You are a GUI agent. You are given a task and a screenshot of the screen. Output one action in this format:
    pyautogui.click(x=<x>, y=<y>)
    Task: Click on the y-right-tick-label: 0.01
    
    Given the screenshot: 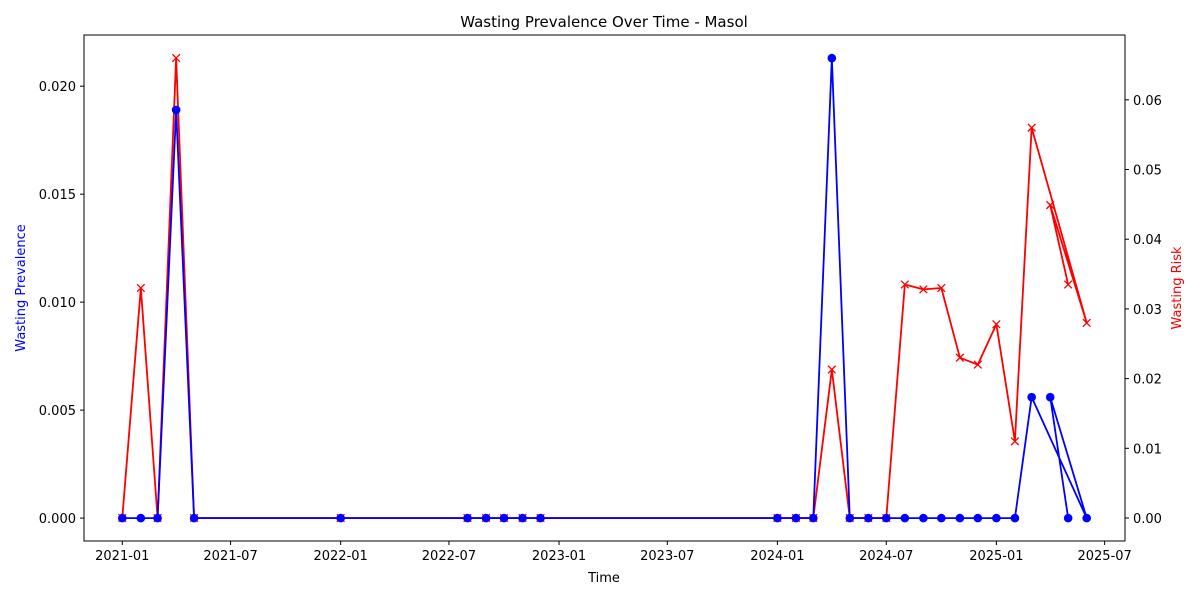 What is the action you would take?
    pyautogui.click(x=1147, y=449)
    